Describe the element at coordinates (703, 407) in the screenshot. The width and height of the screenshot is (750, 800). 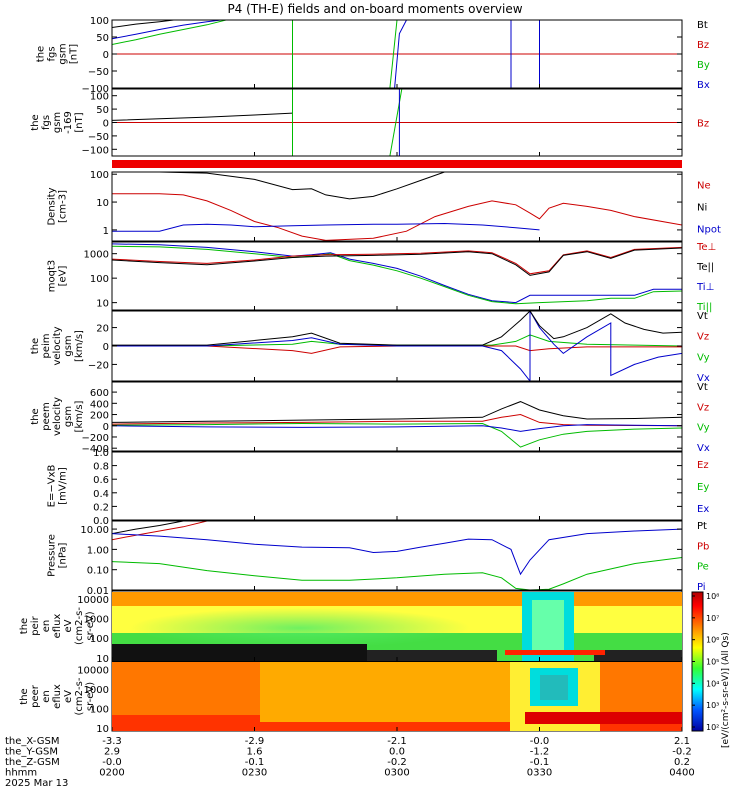
I see `legend-vz: Vz` at that location.